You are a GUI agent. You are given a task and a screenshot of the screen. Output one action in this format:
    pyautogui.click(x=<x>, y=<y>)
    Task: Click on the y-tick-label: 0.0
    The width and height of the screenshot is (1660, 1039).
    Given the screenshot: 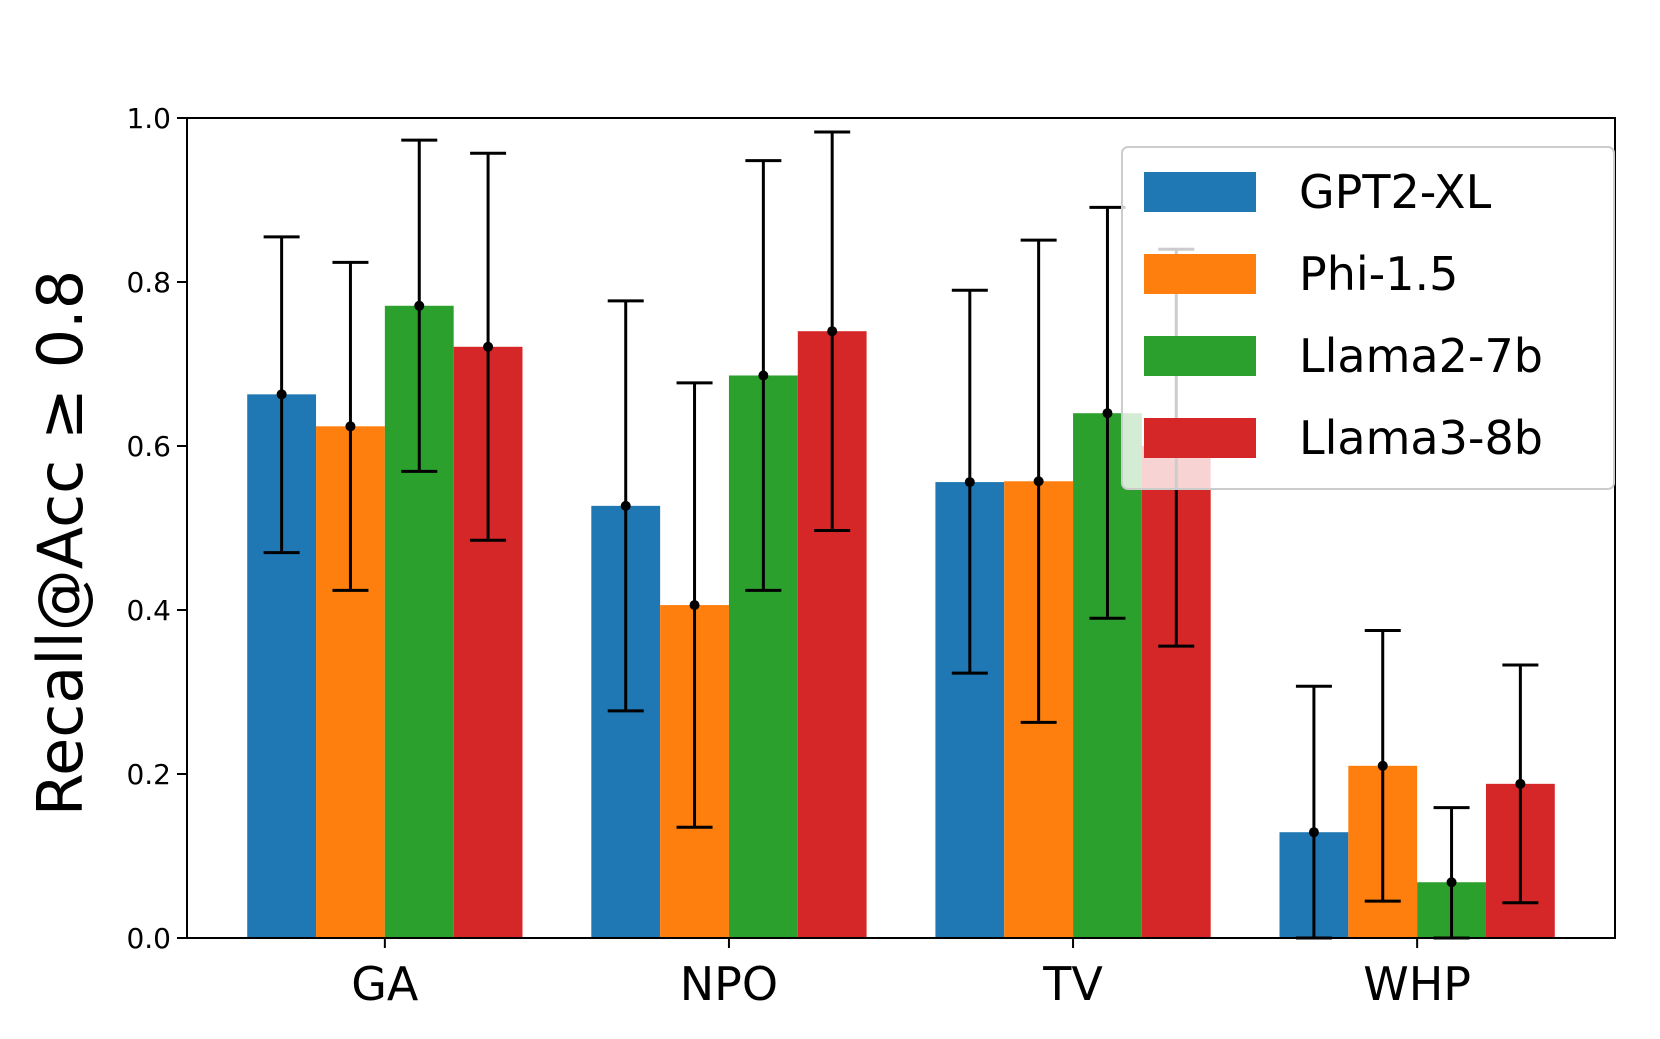 What is the action you would take?
    pyautogui.click(x=148, y=938)
    